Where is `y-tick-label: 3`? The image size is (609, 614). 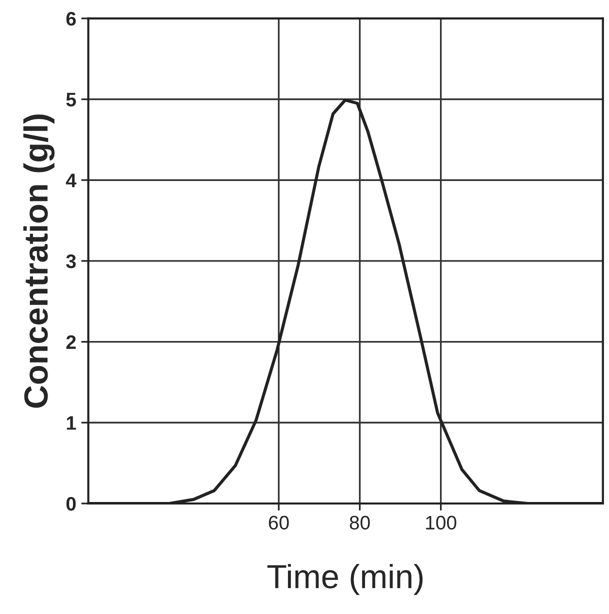
y-tick-label: 3 is located at coordinates (71, 261).